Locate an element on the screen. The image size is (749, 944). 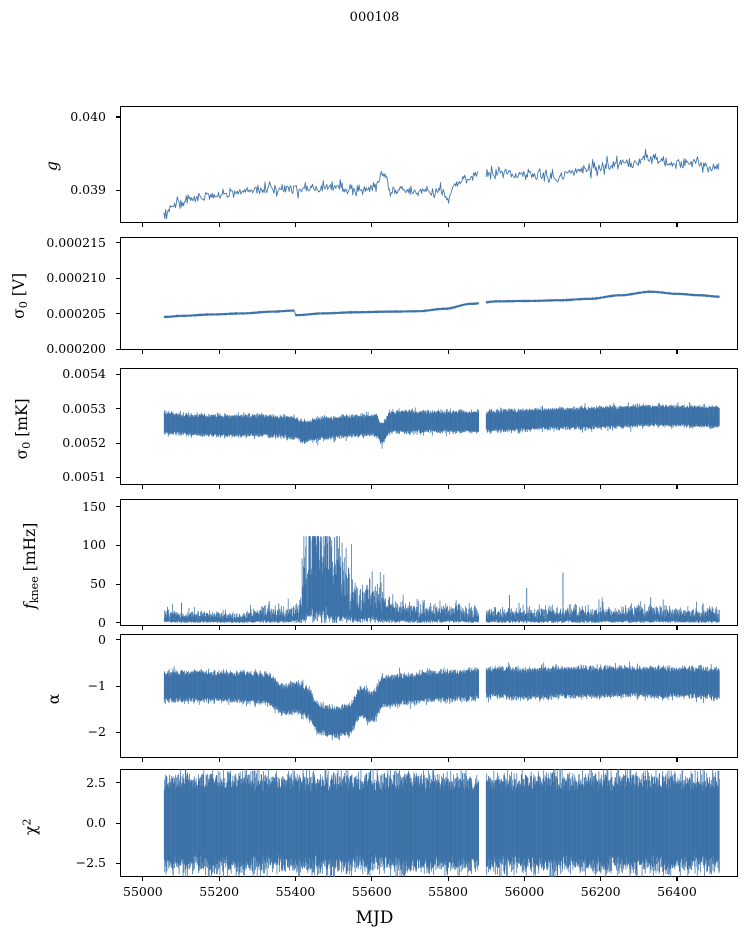
ytick-label: 2.5 is located at coordinates (96, 782).